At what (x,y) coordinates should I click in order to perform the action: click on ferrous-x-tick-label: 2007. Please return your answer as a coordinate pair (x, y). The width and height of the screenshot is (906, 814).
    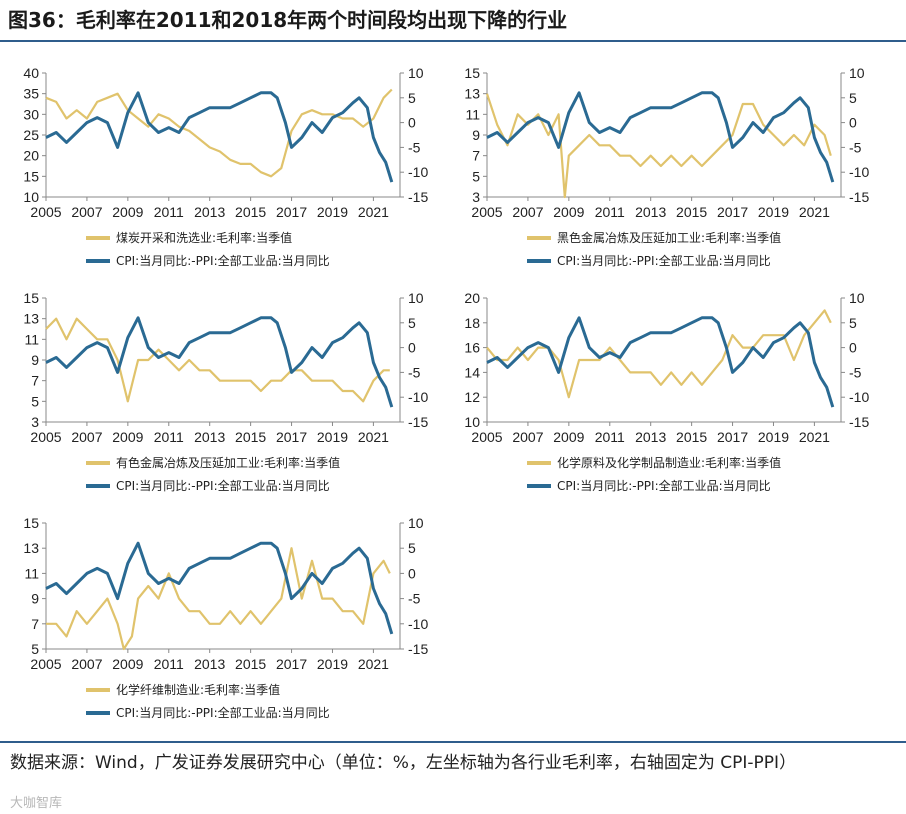
    Looking at the image, I should click on (527, 212).